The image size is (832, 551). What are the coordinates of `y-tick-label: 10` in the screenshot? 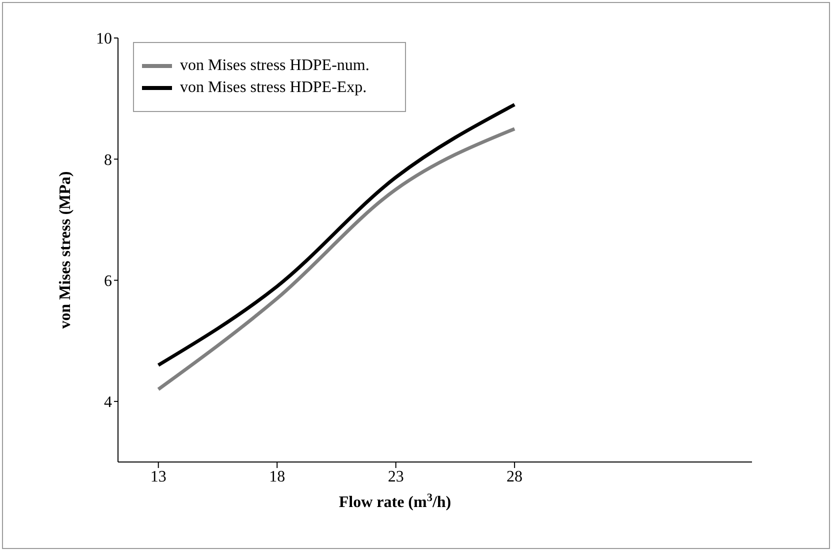 It's located at (104, 39).